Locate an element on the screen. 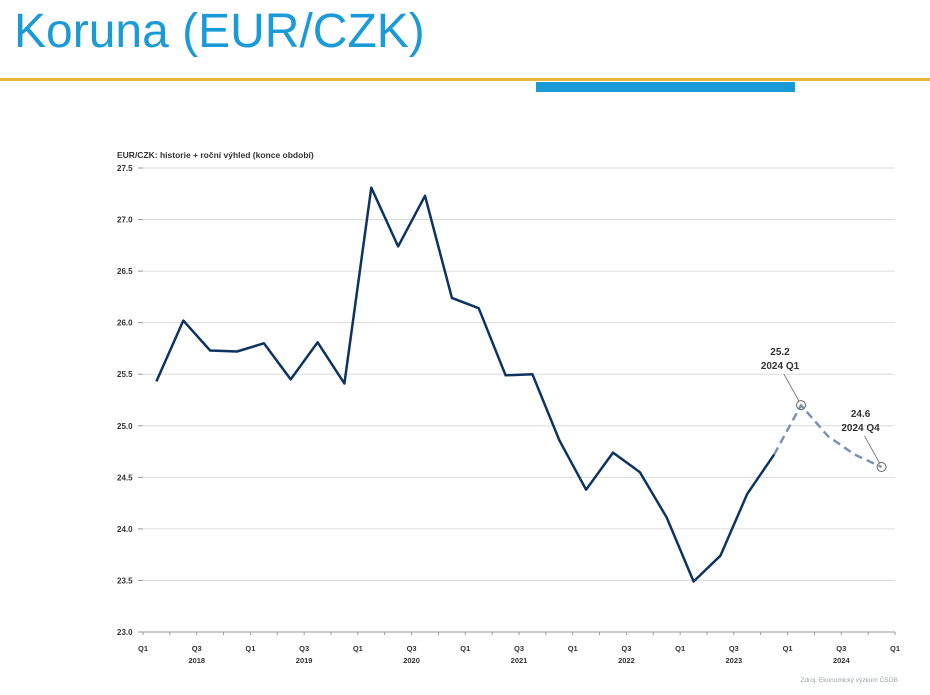 Image resolution: width=930 pixels, height=695 pixels. y-tick-label: 23.0 is located at coordinates (125, 632).